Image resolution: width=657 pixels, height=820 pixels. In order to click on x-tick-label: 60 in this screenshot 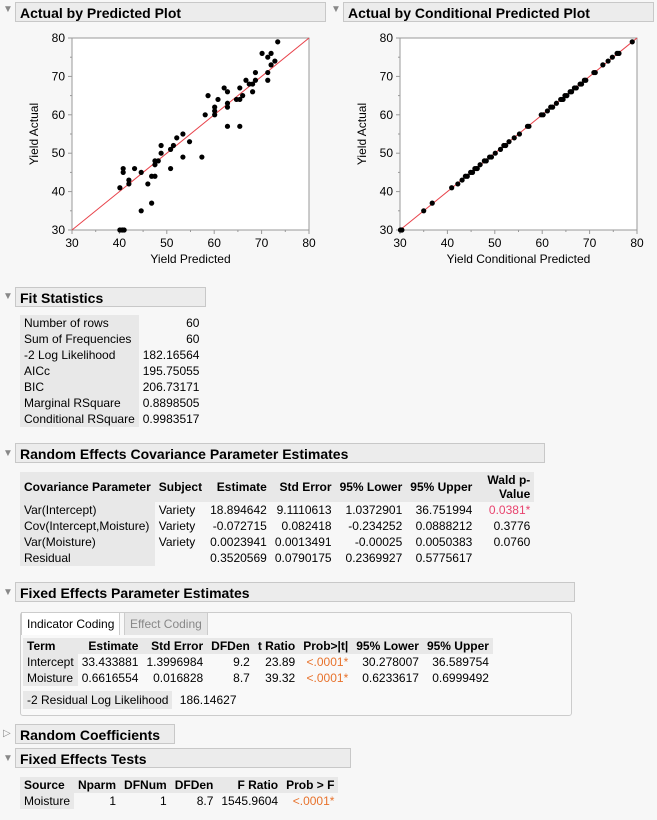, I will do `click(543, 243)`.